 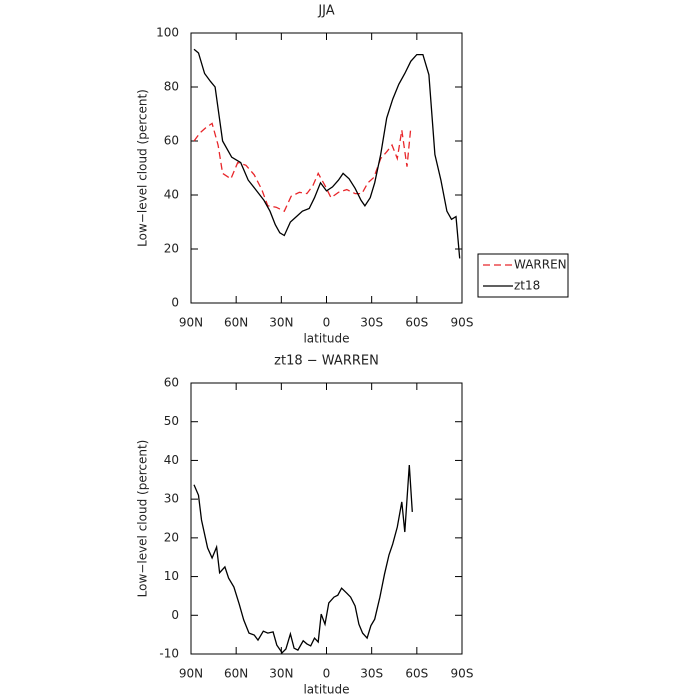 What do you see at coordinates (171, 421) in the screenshot?
I see `y-tick-label: 50` at bounding box center [171, 421].